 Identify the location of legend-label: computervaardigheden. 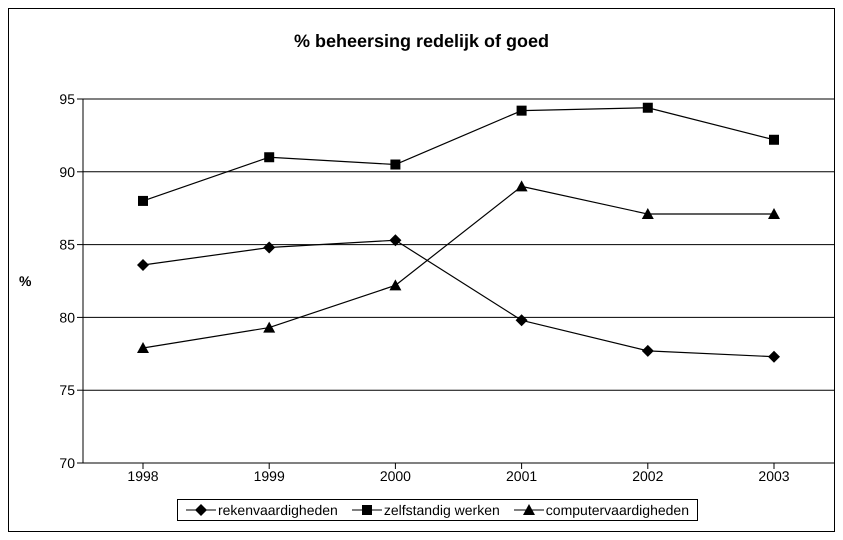
(618, 510).